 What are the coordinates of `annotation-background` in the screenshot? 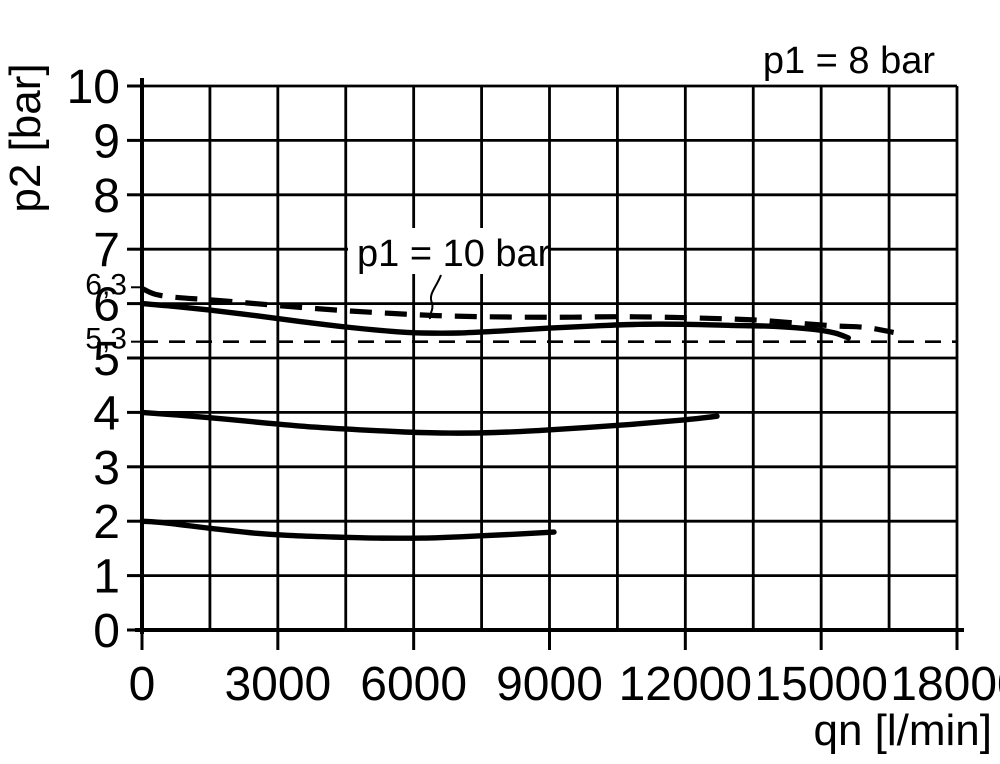 It's located at (448, 251).